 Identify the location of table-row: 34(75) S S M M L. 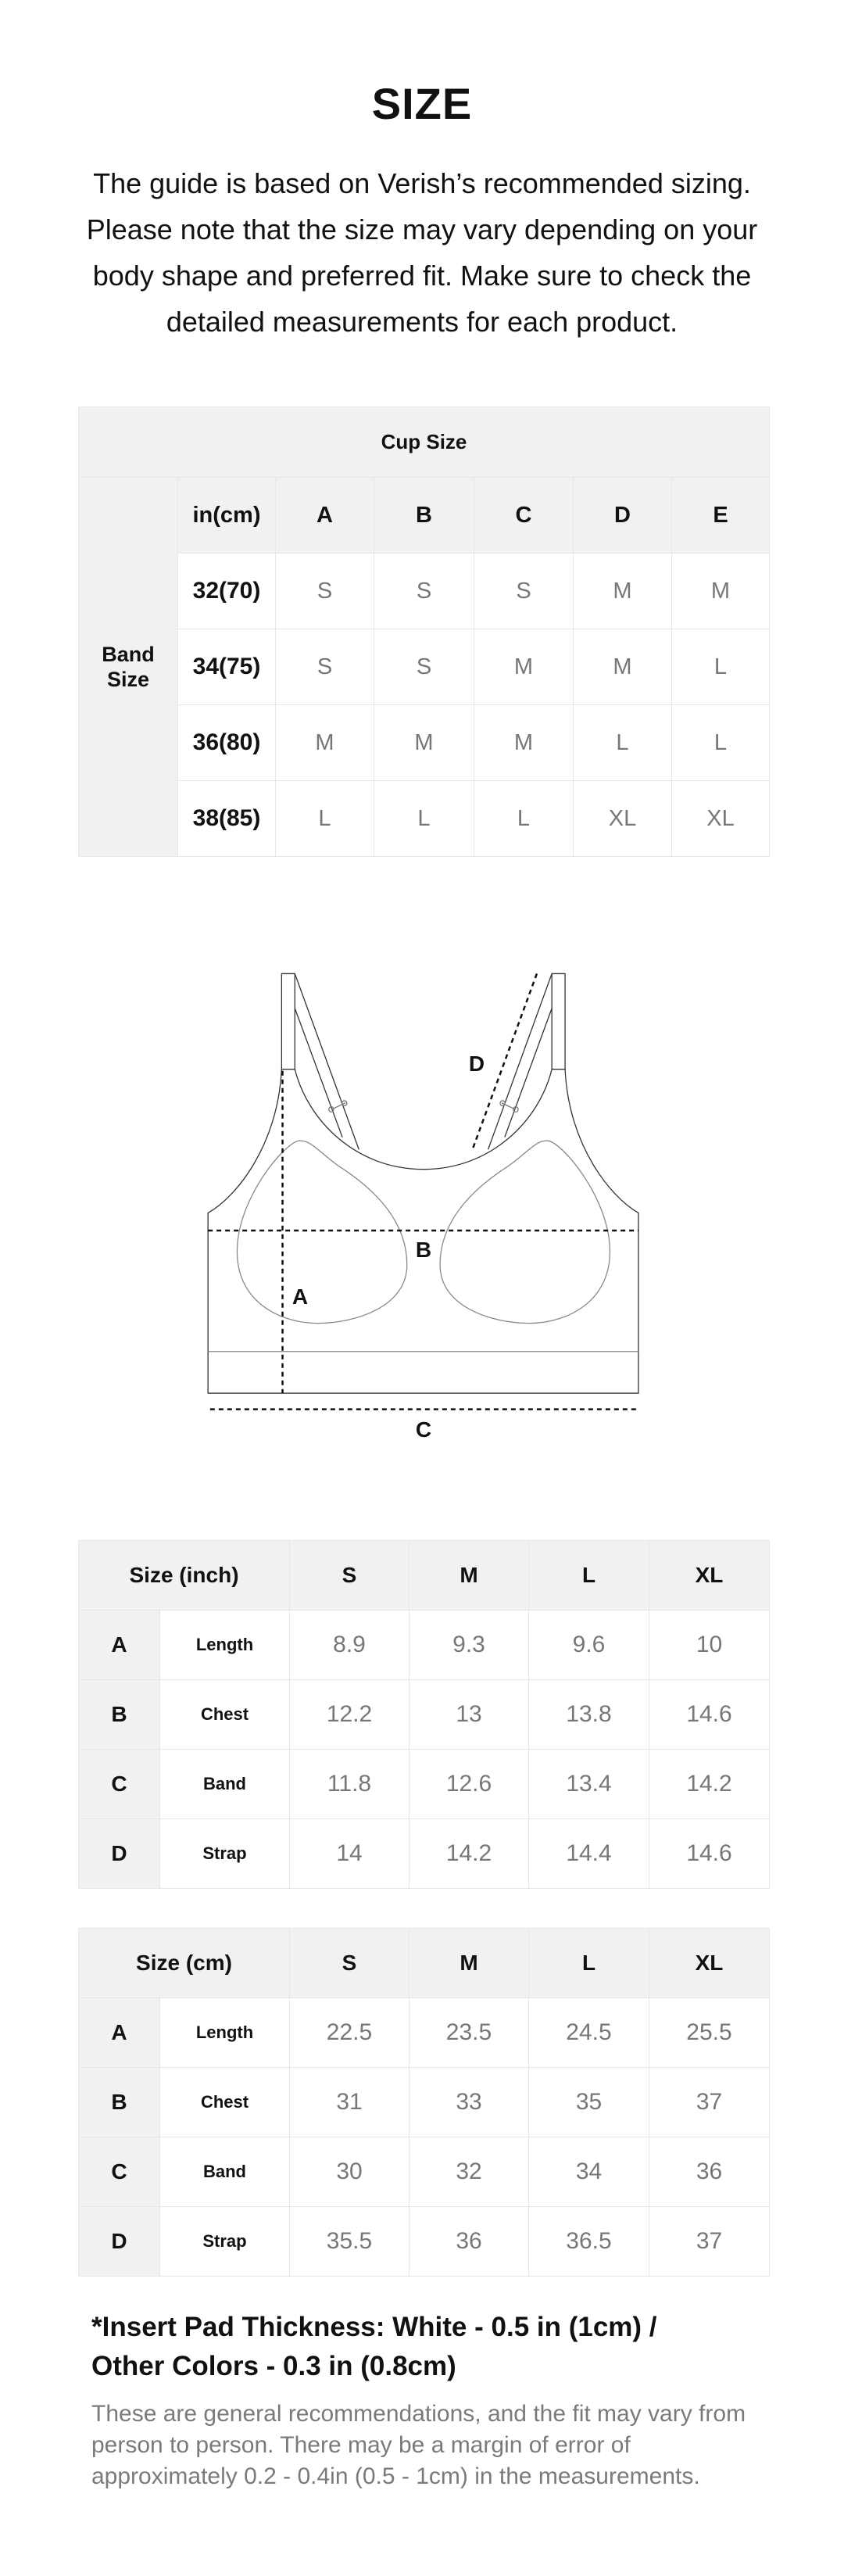
(424, 667).